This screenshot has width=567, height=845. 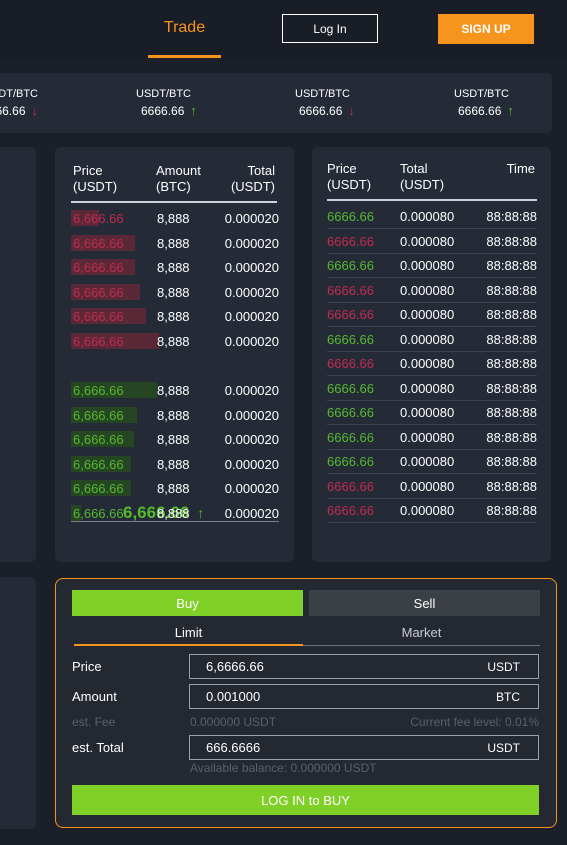 What do you see at coordinates (305, 800) in the screenshot?
I see `login-to-buy-button: LOG IN to BUY` at bounding box center [305, 800].